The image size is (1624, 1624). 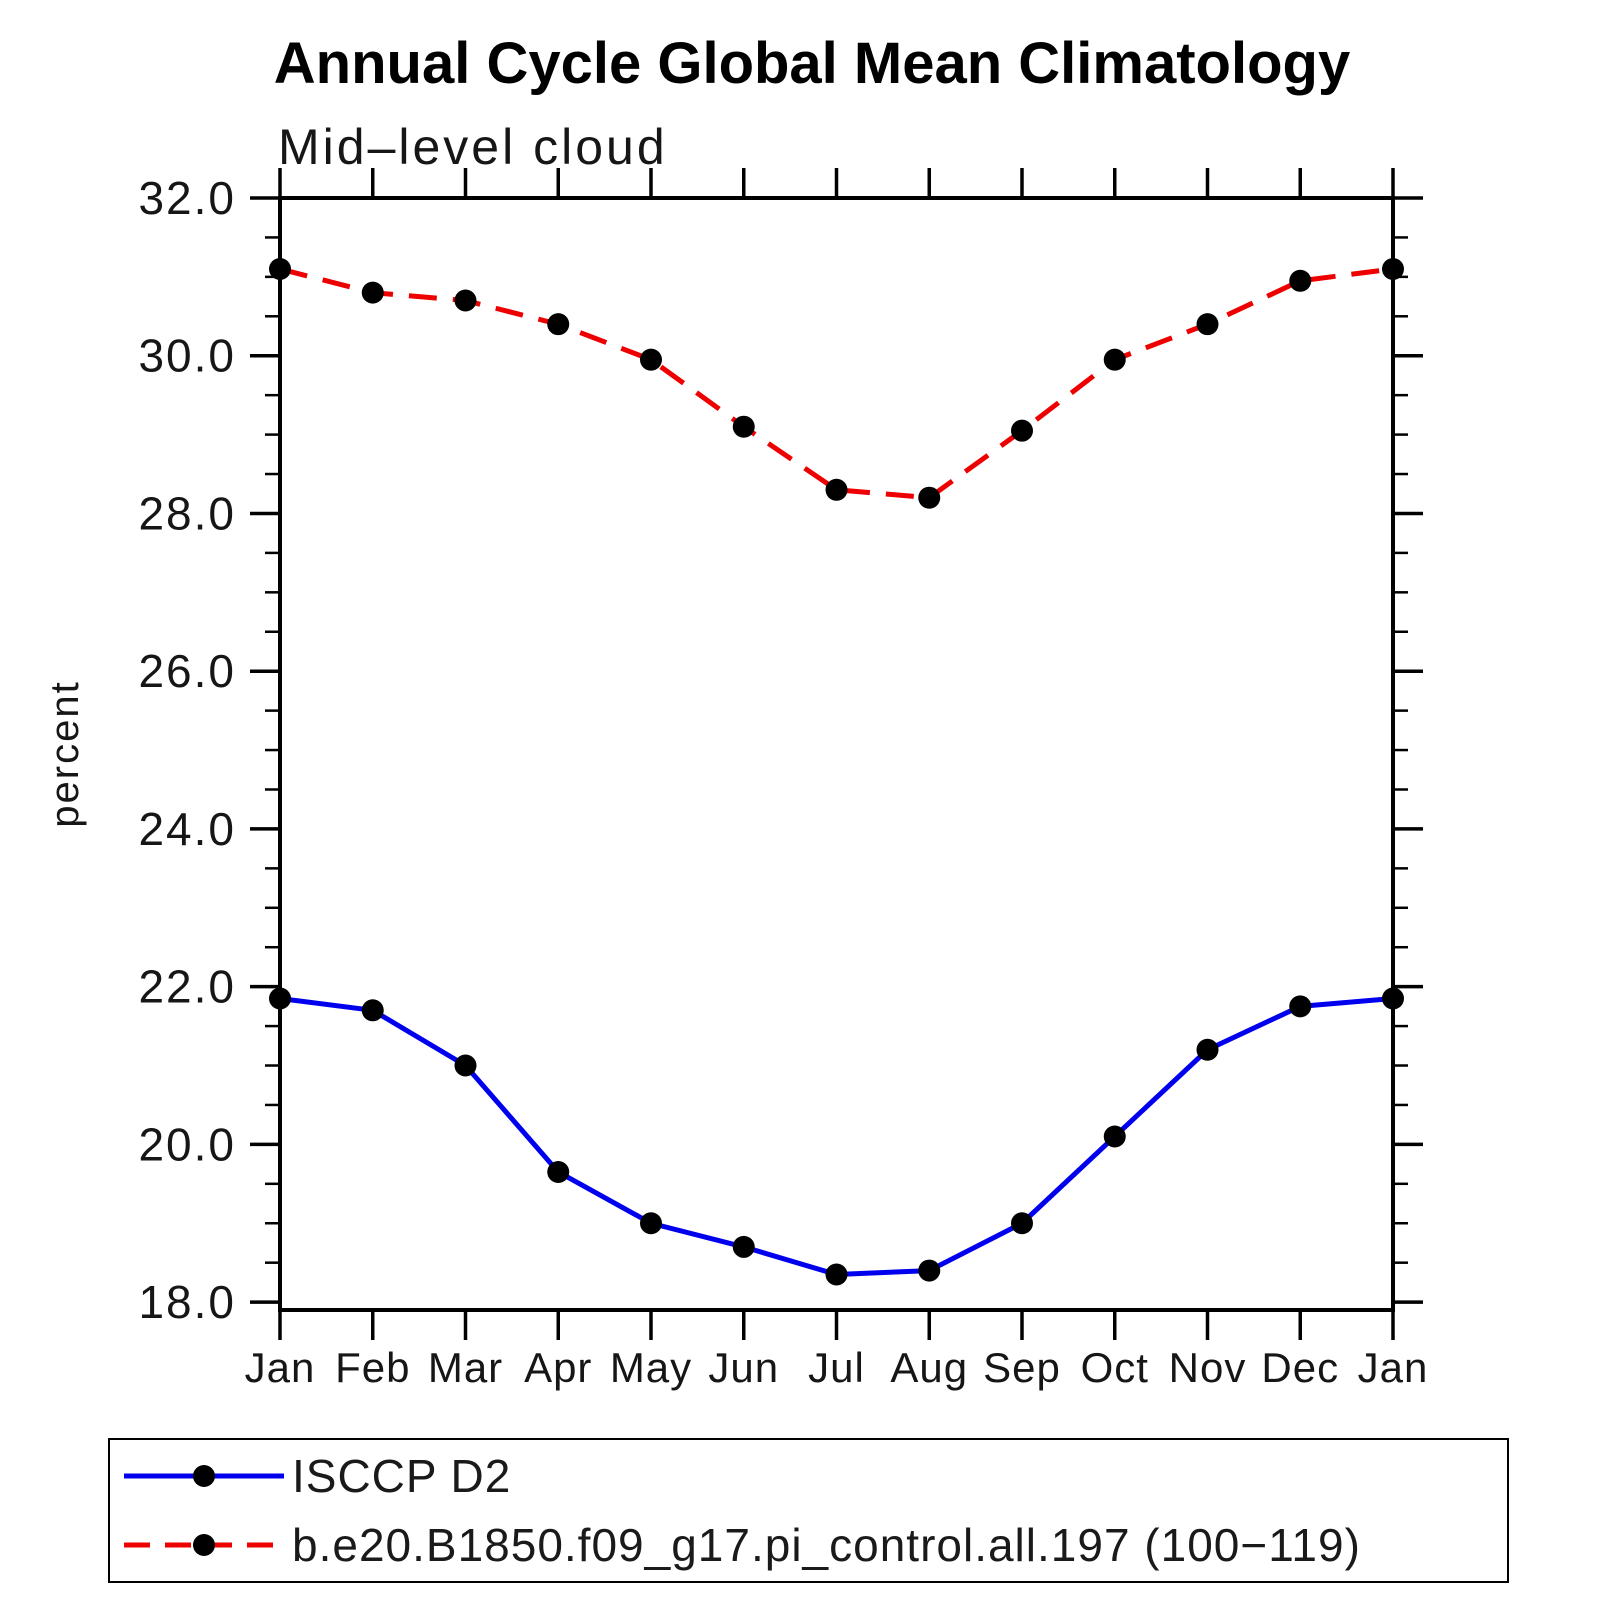 I want to click on y-tick-label: 26.0, so click(x=187, y=671).